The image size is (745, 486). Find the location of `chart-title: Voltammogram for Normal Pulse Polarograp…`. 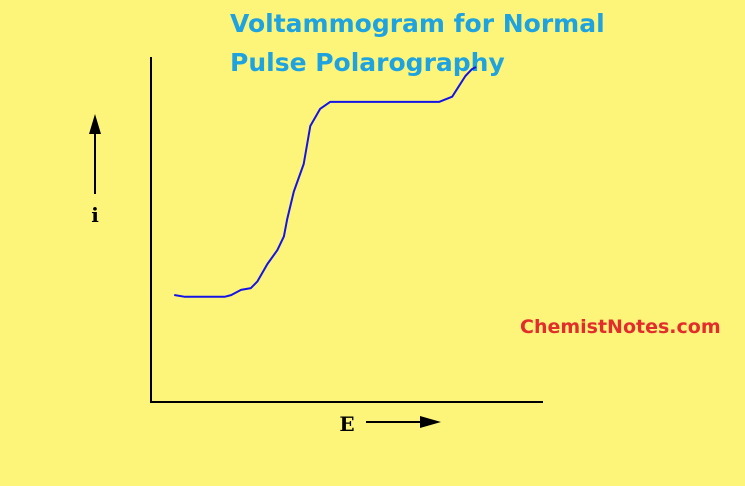

chart-title: Voltammogram for Normal Pulse Polarograp… is located at coordinates (417, 43).